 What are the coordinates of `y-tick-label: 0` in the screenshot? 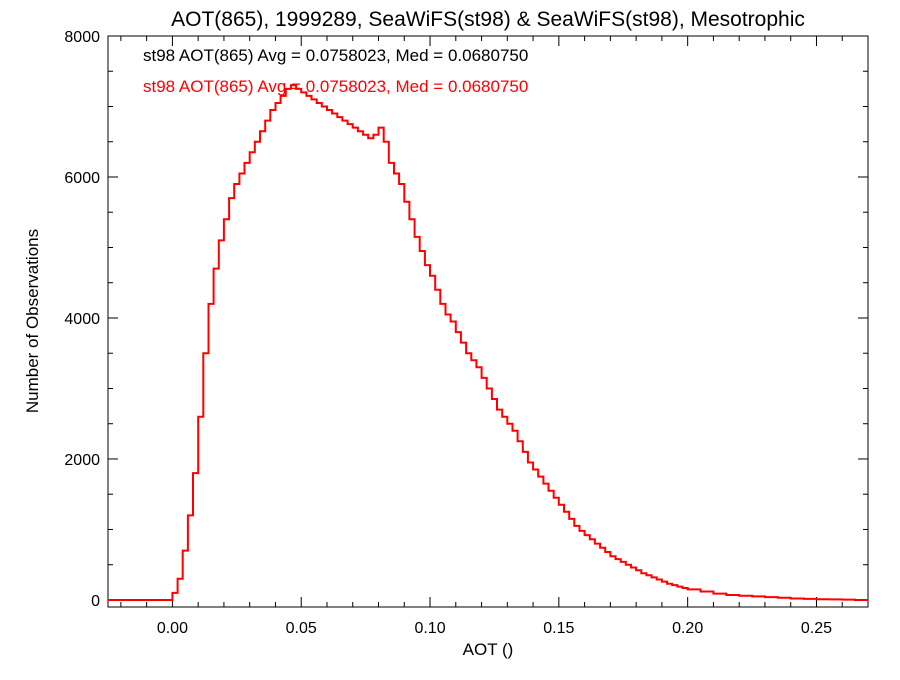 It's located at (95, 601).